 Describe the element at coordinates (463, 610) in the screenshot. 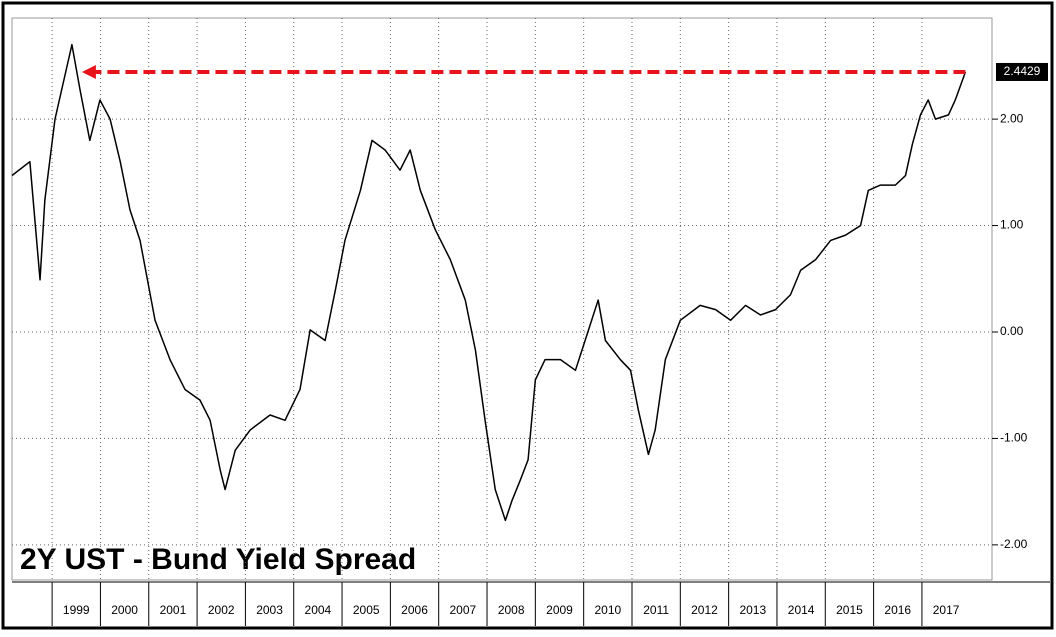

I see `x-tick-label: 2007` at that location.